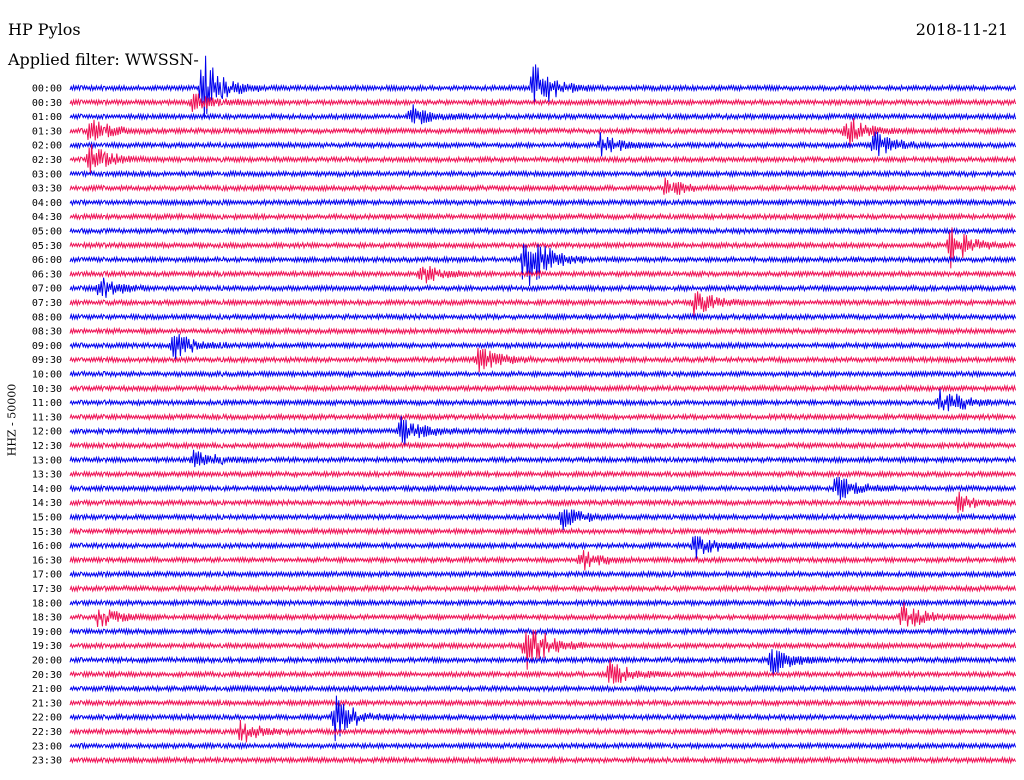 This screenshot has height=780, width=1024. I want to click on row-label: 10:30, so click(47, 389).